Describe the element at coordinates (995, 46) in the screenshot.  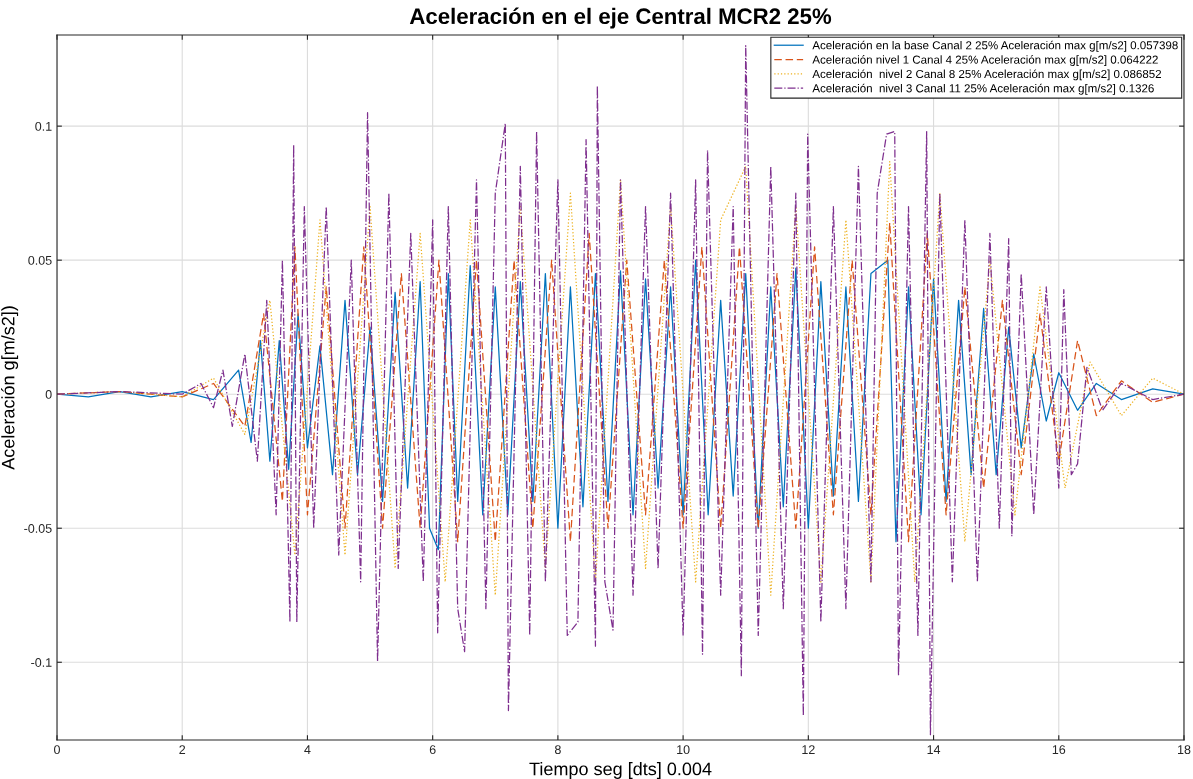
I see `legend-label: Aceleración en la base Canal 2 25% Aceleración max g[m/s2] 0.057398` at that location.